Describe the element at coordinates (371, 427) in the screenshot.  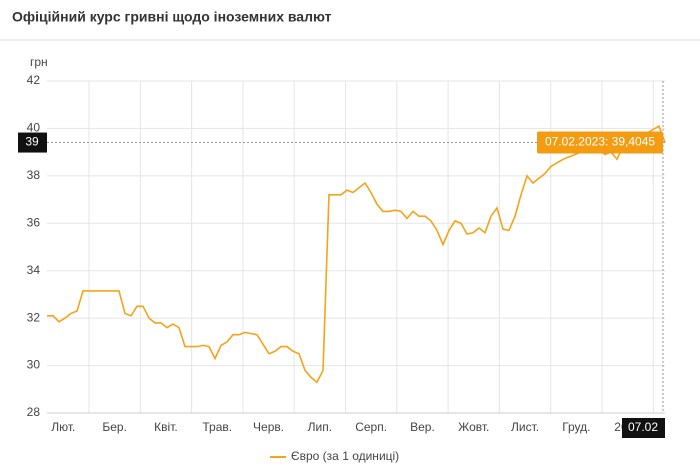
I see `x-tick-label: Серп.` at that location.